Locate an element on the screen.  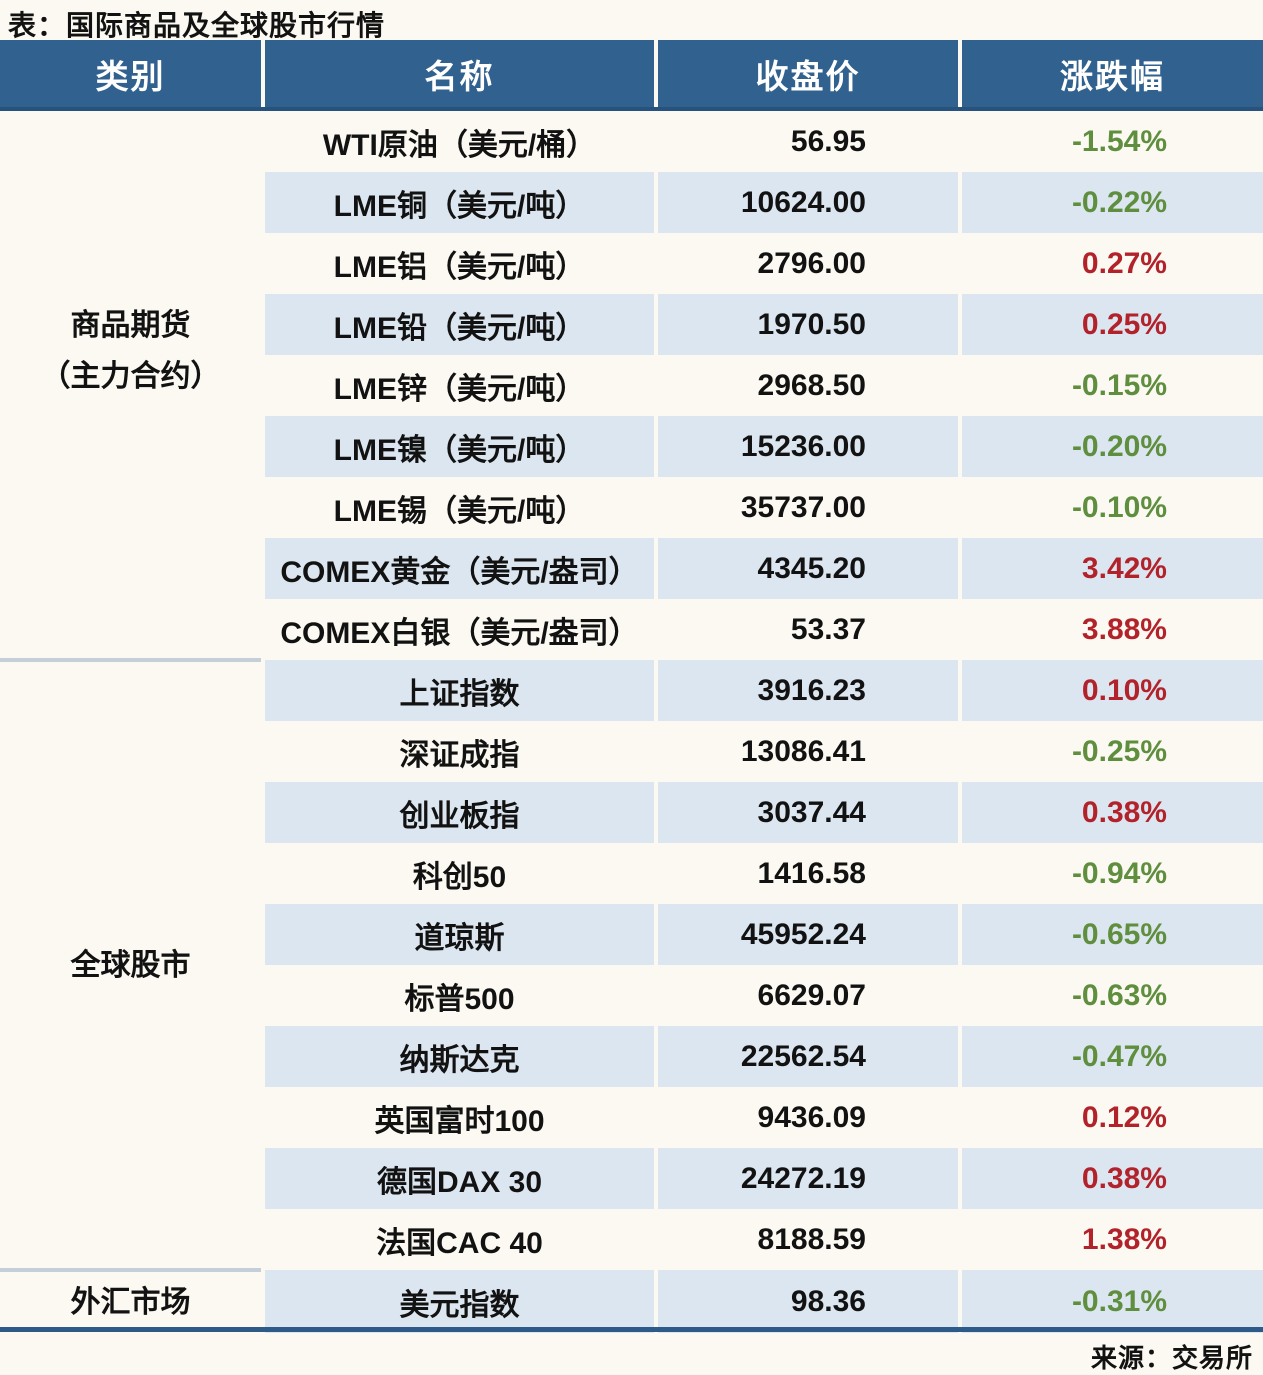
table-row: 纳斯达克 22562.54 -0.47% is located at coordinates (631, 1056).